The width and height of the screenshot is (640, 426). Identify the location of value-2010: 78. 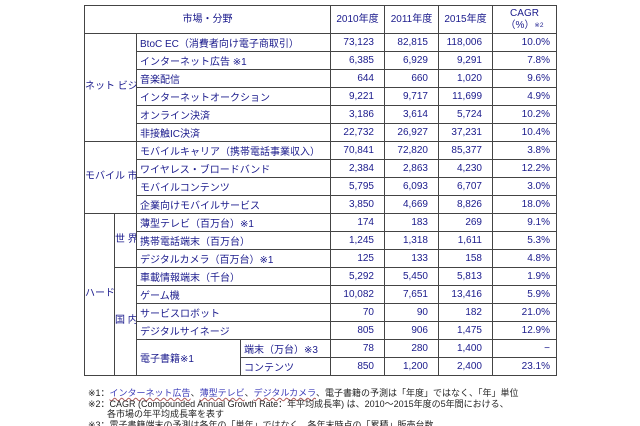
(357, 348).